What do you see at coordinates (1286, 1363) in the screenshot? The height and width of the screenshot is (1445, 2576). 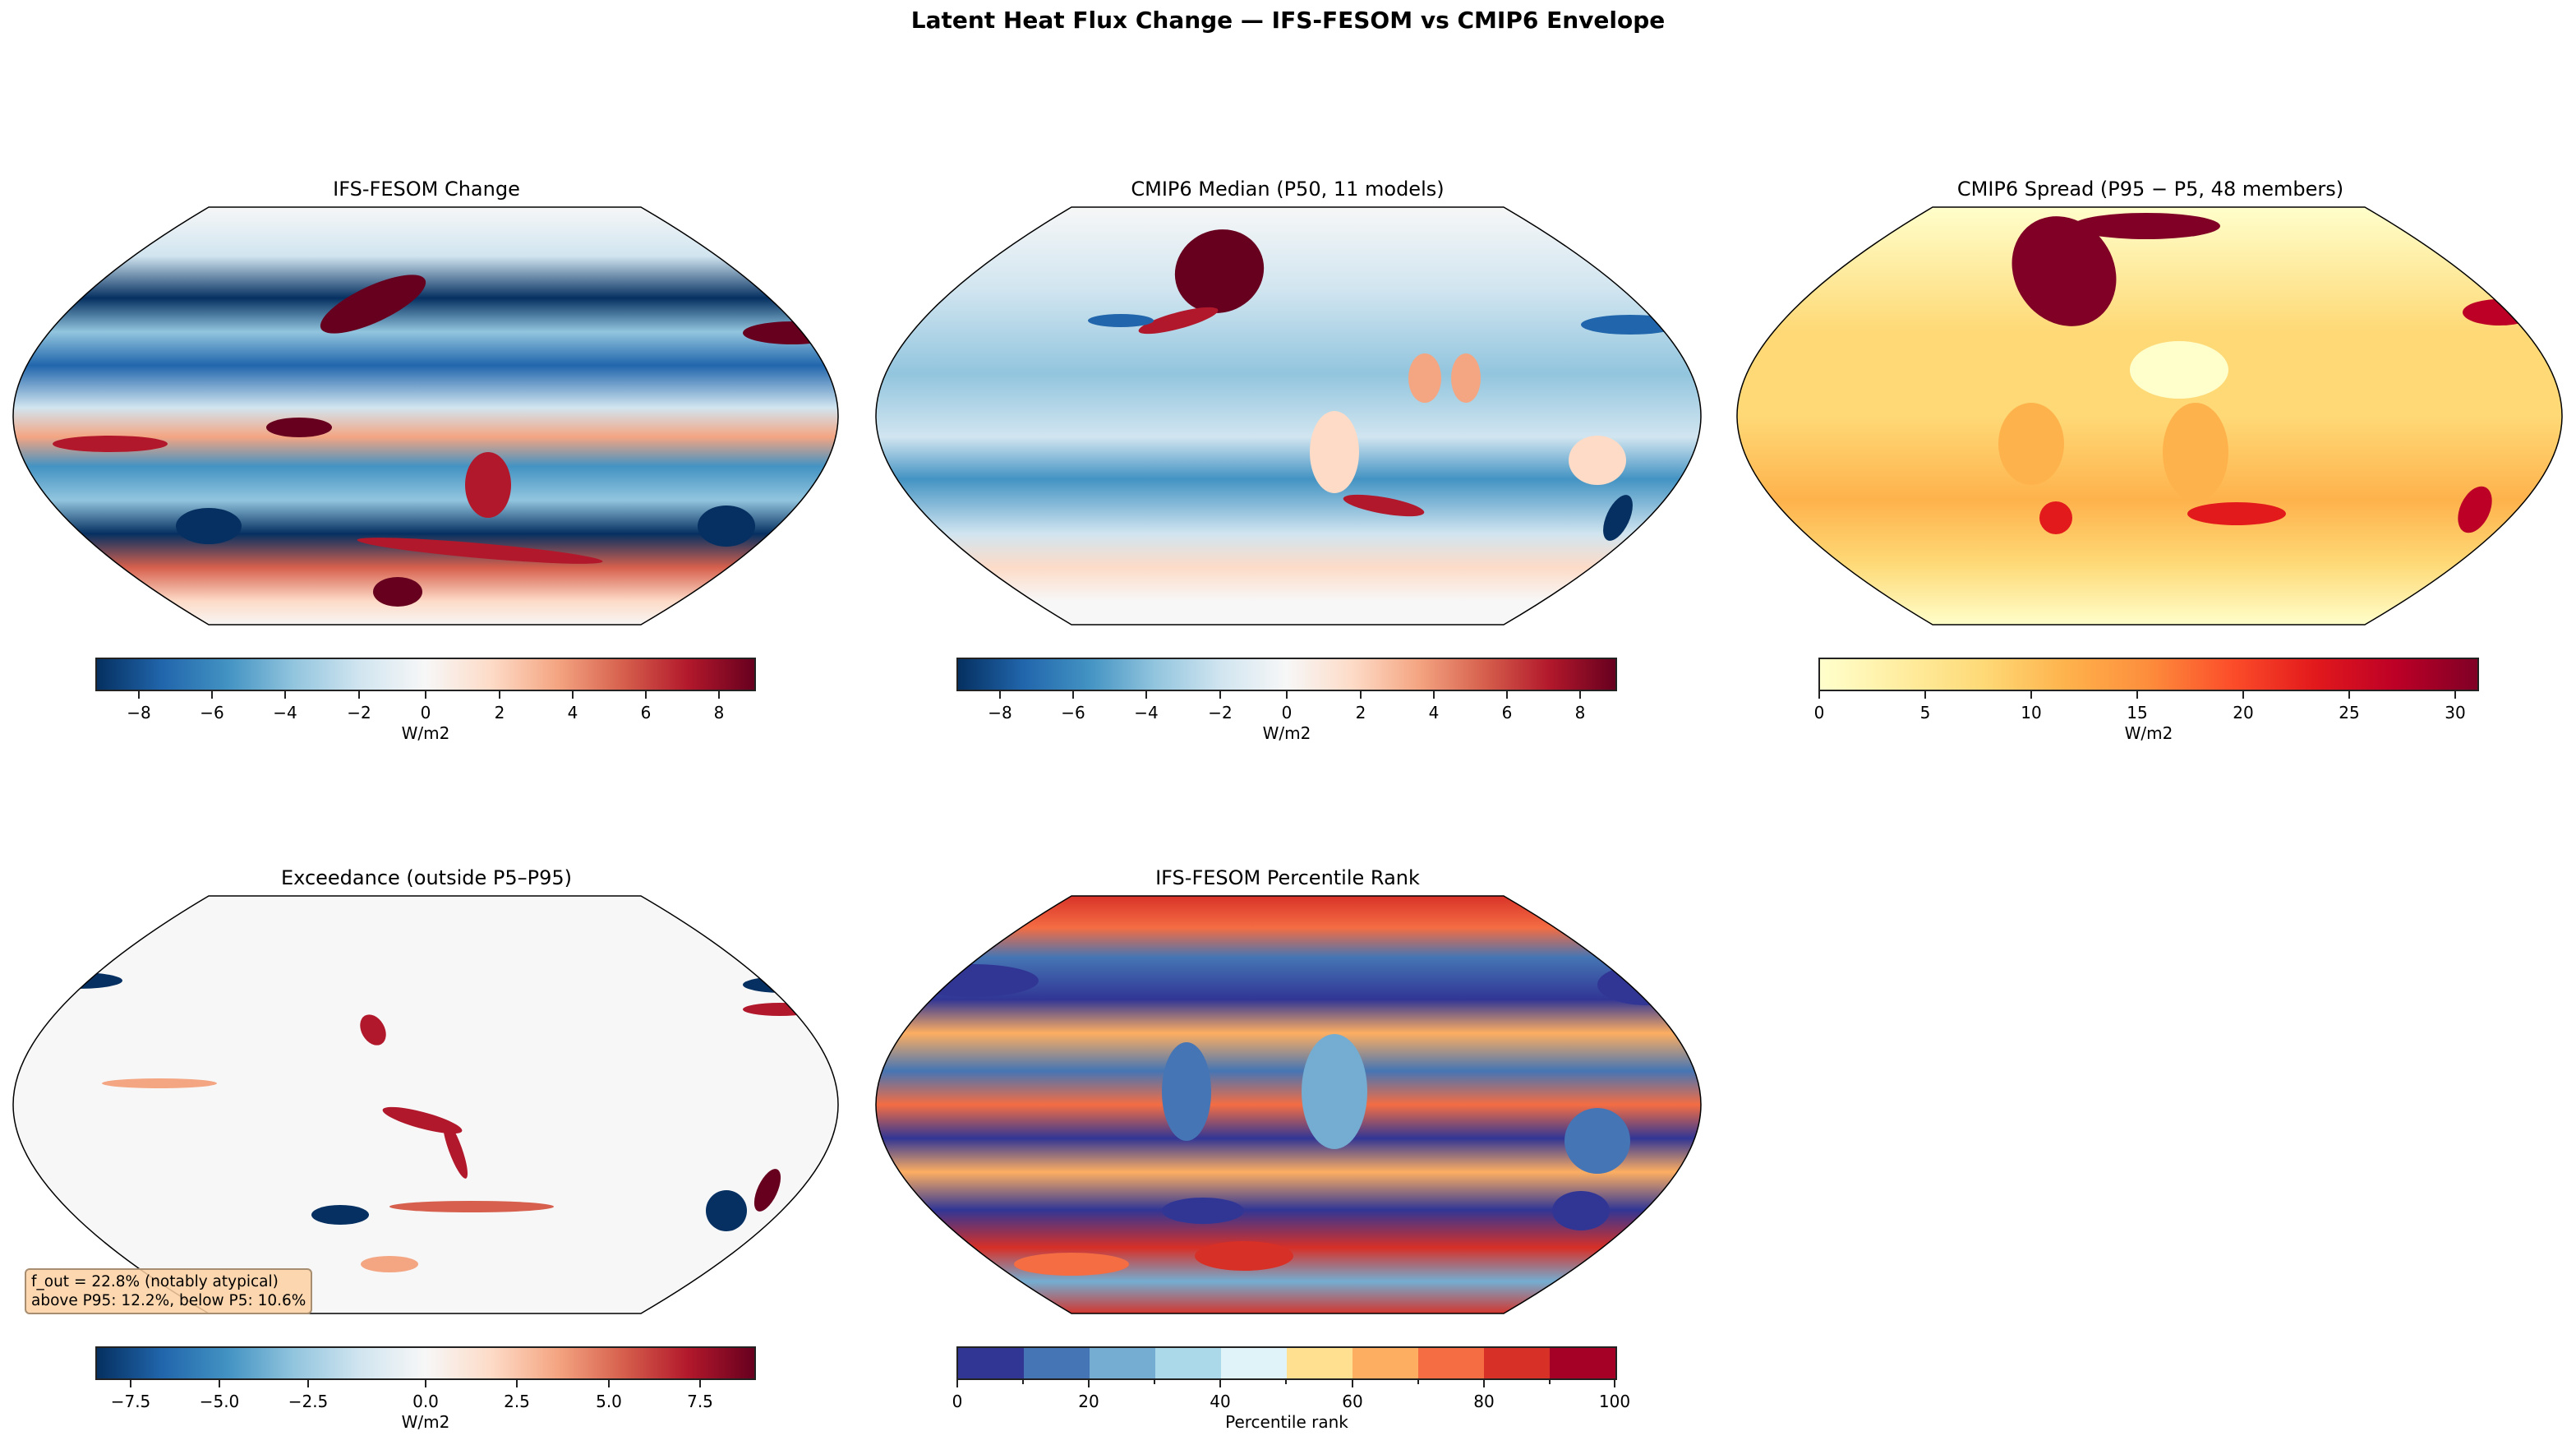 I see `colorbar-percentile-rank` at bounding box center [1286, 1363].